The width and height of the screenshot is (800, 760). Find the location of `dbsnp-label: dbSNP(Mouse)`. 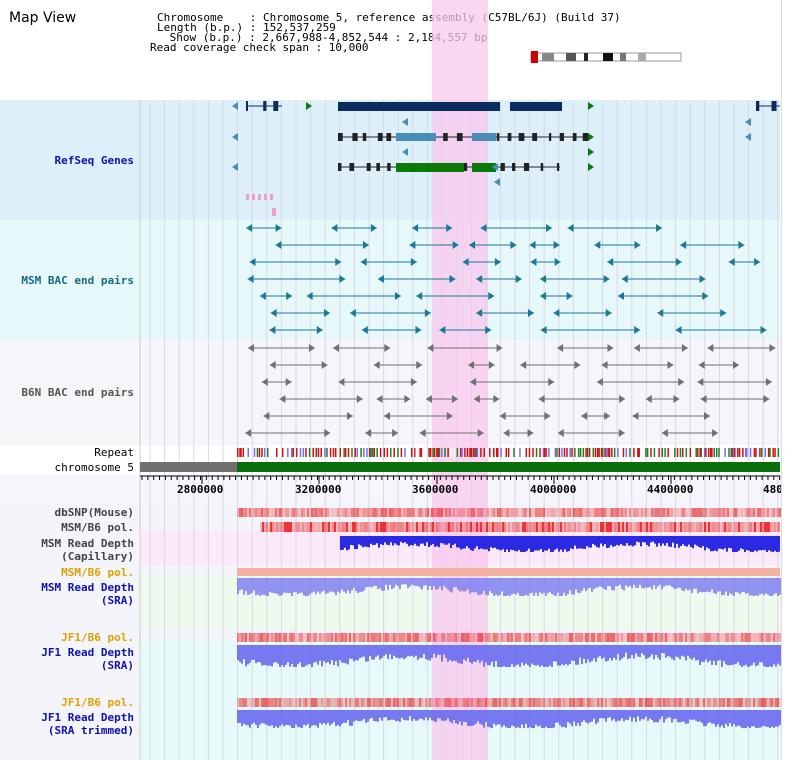

dbsnp-label: dbSNP(Mouse) is located at coordinates (94, 512).